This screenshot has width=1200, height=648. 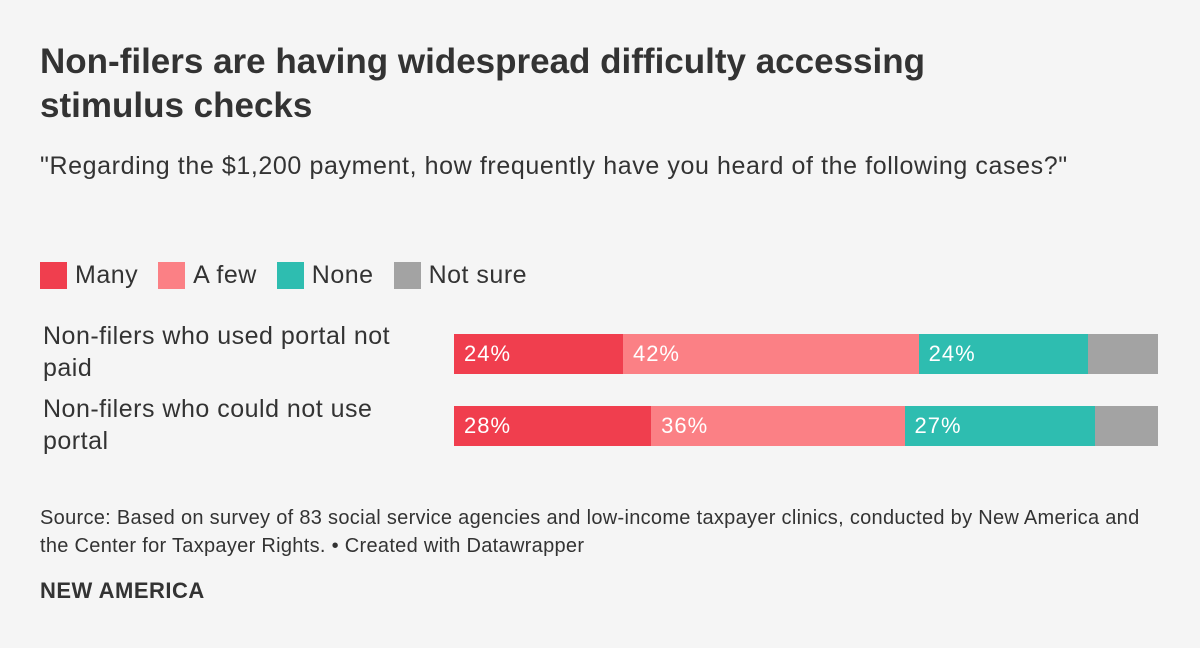 I want to click on legend-swatch-a-few, so click(x=172, y=275).